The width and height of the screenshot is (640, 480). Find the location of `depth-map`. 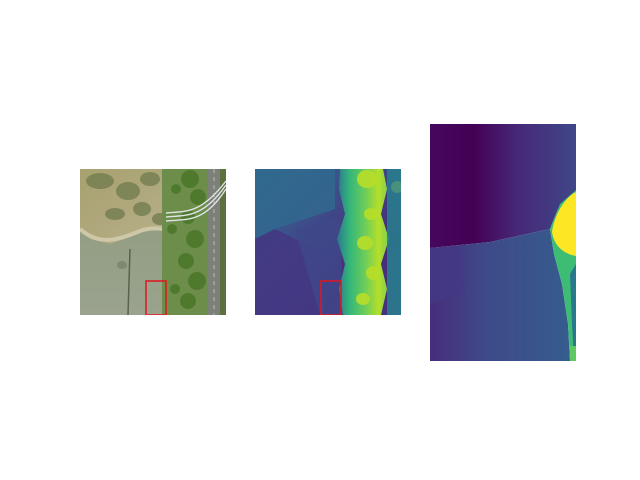

depth-map is located at coordinates (328, 242).